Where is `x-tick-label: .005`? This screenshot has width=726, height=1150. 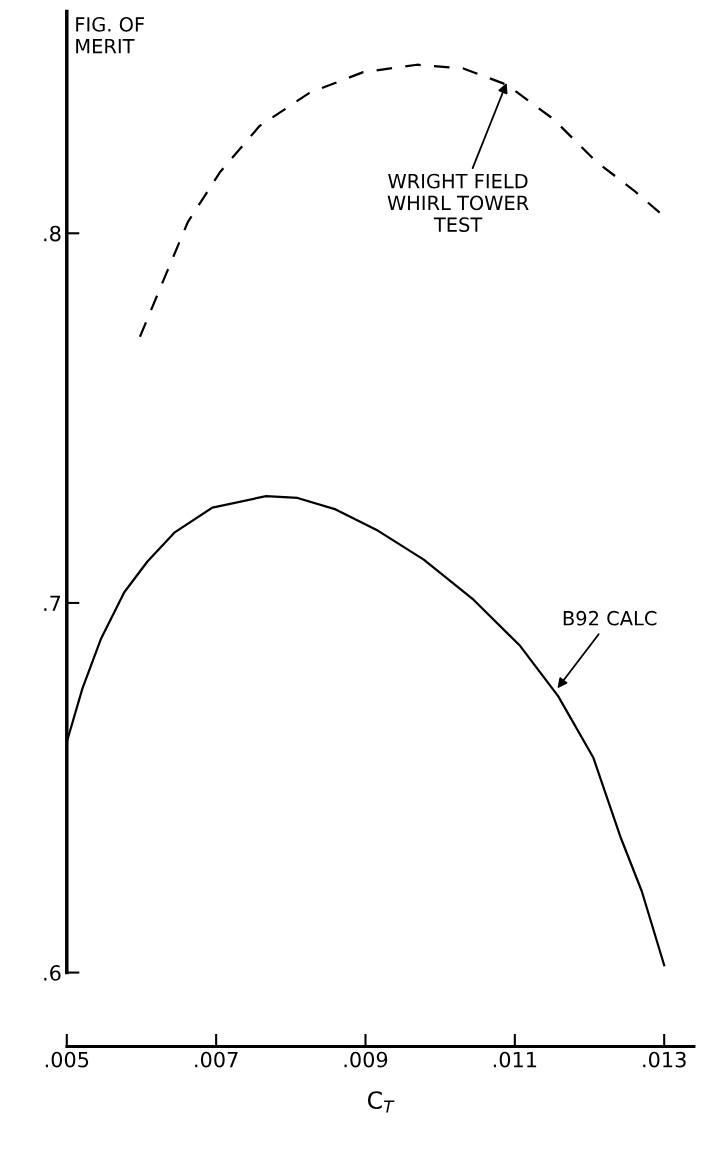 x-tick-label: .005 is located at coordinates (67, 1059).